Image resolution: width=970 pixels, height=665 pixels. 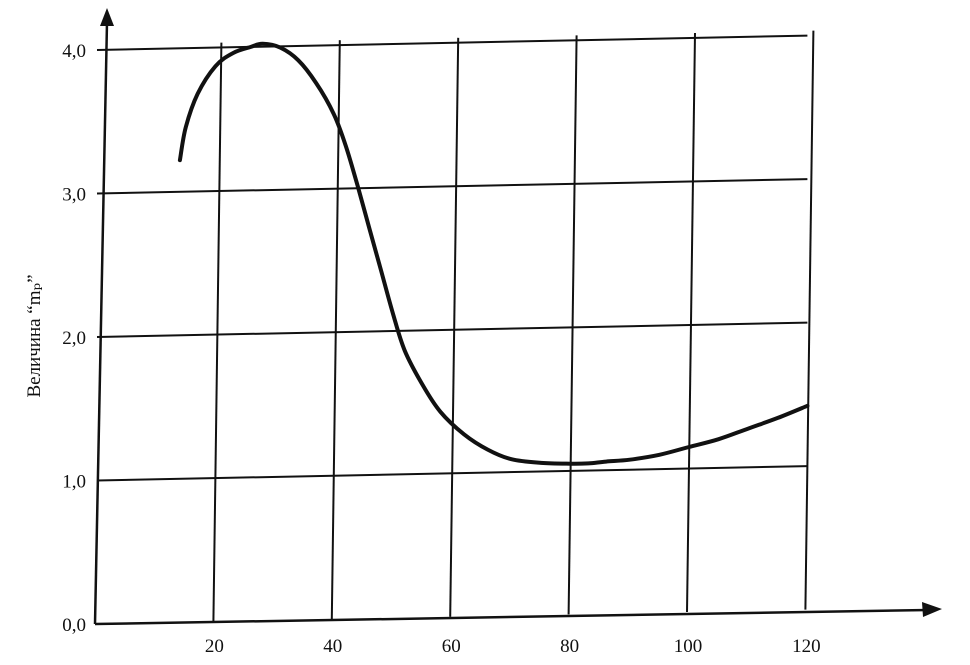 I want to click on x-tick-label: 40, so click(x=332, y=646).